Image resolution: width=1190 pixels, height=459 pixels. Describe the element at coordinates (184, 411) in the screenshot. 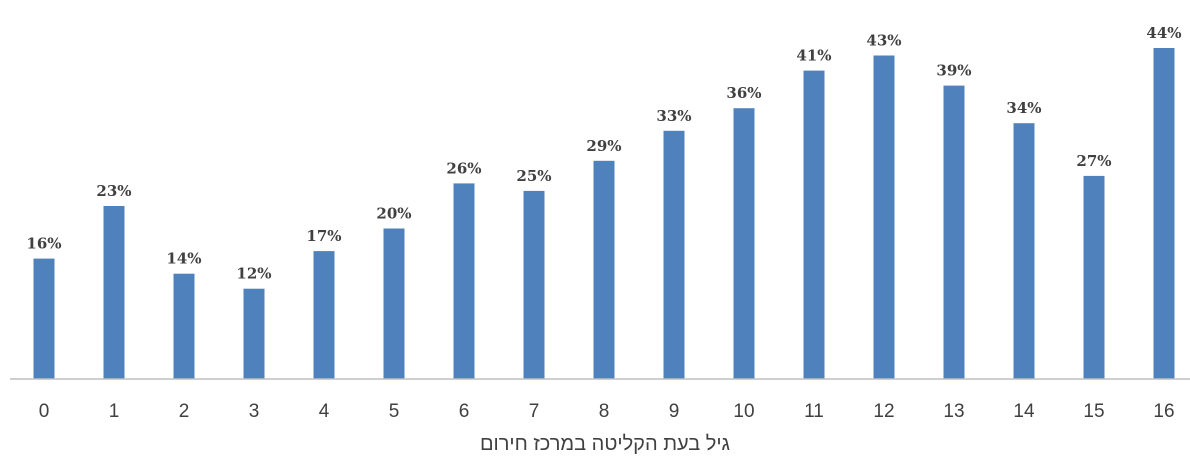

I see `x-tick-label-2: 2` at that location.